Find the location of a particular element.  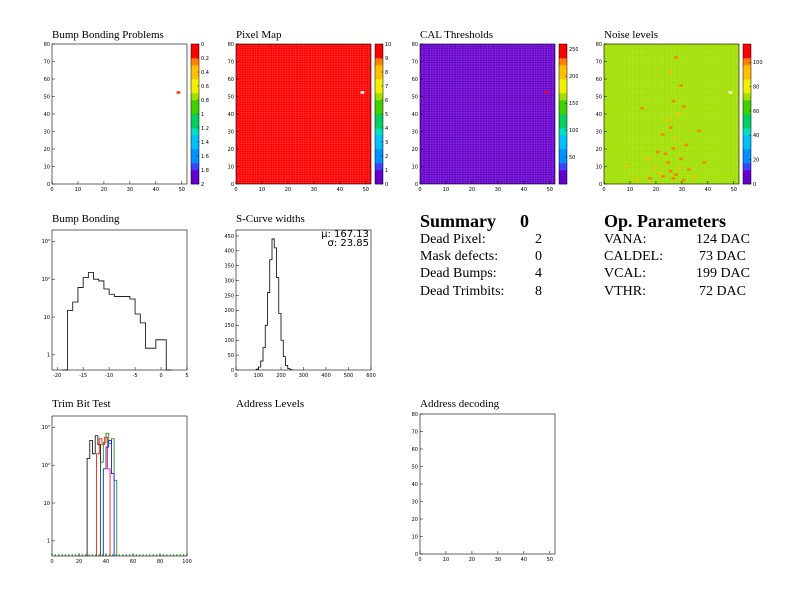

y-tick-label: 250 is located at coordinates (229, 296).